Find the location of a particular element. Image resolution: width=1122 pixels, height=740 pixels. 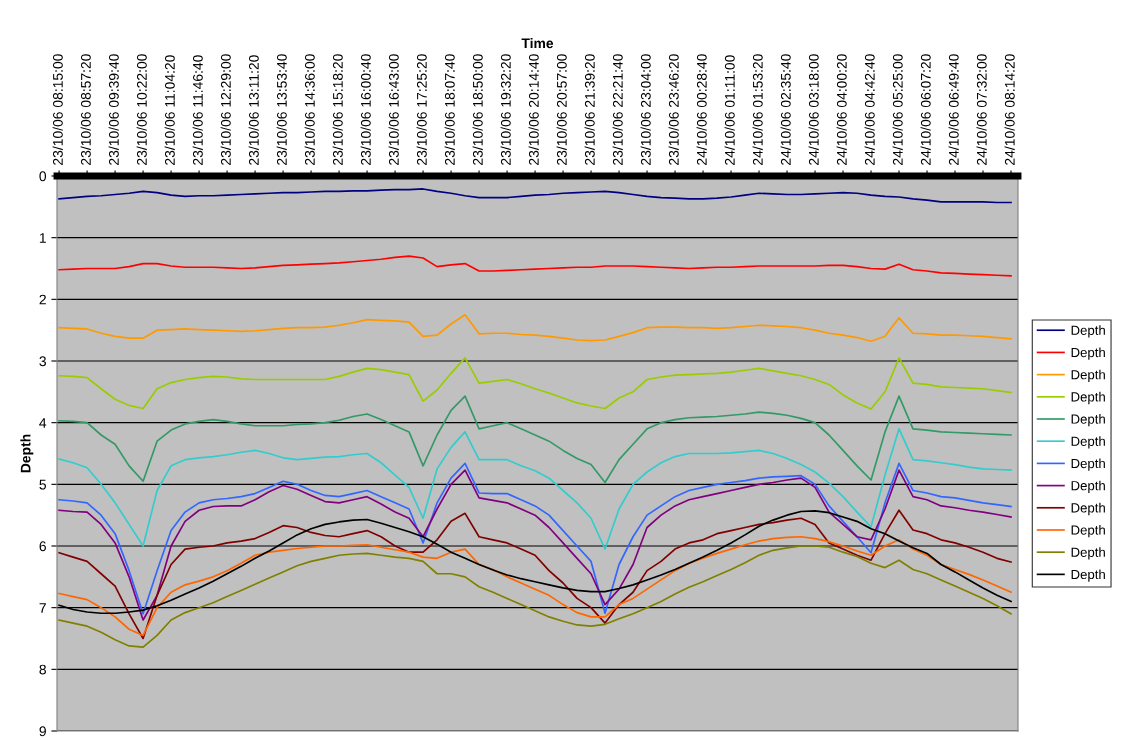

x-tick-label: 23/10/06 11:46:40 is located at coordinates (197, 110).